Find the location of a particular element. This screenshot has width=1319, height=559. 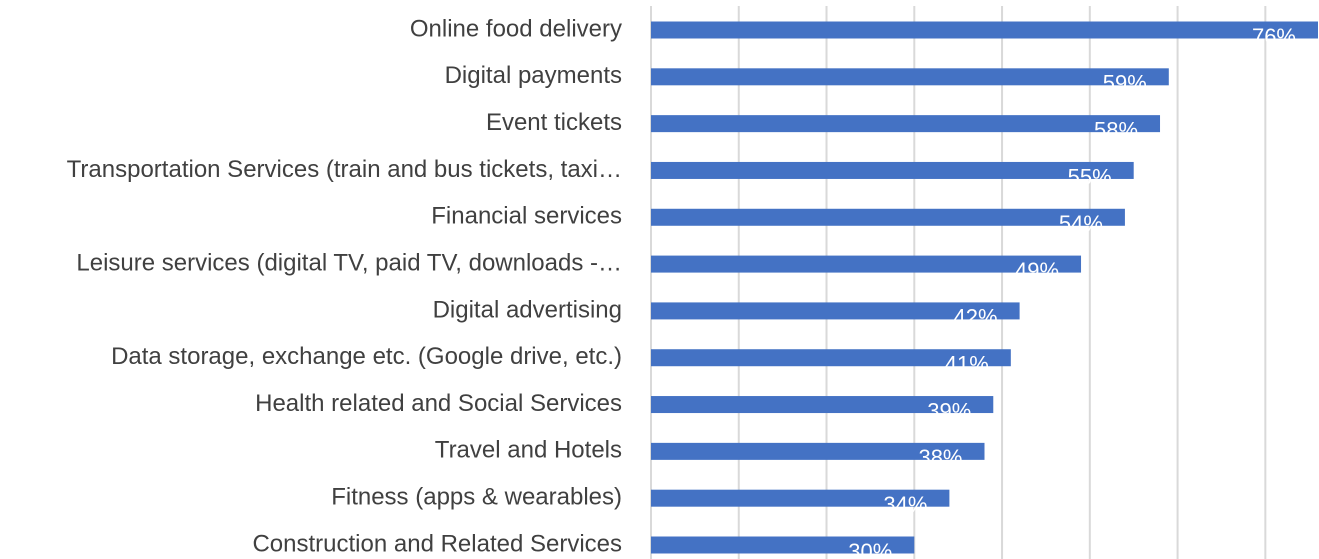

data-label: 59% is located at coordinates (1125, 83).